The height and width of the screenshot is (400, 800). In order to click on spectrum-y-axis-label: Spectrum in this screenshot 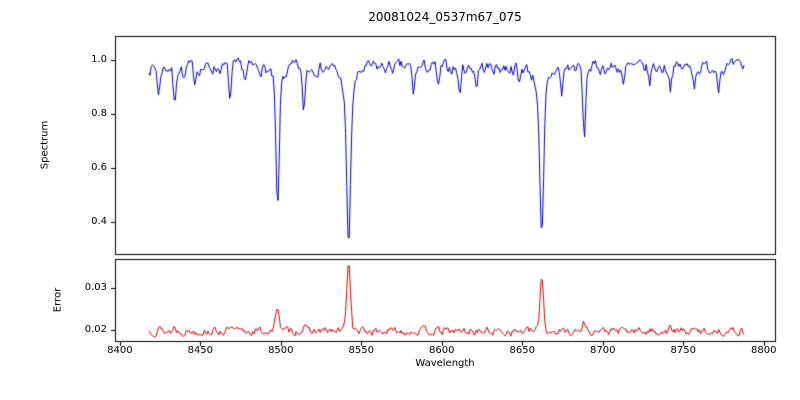, I will do `click(45, 145)`.